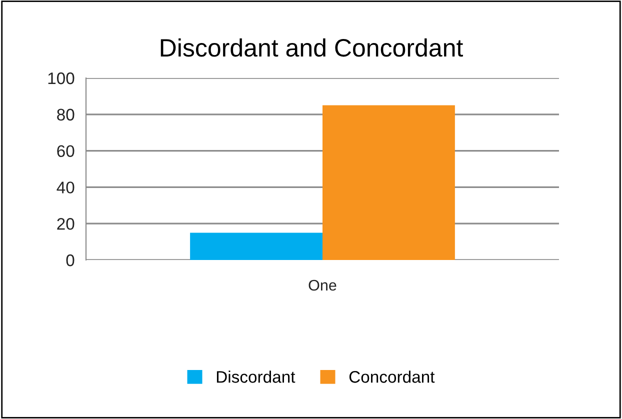 This screenshot has width=622, height=419. What do you see at coordinates (65, 188) in the screenshot?
I see `y-tick-label: 40` at bounding box center [65, 188].